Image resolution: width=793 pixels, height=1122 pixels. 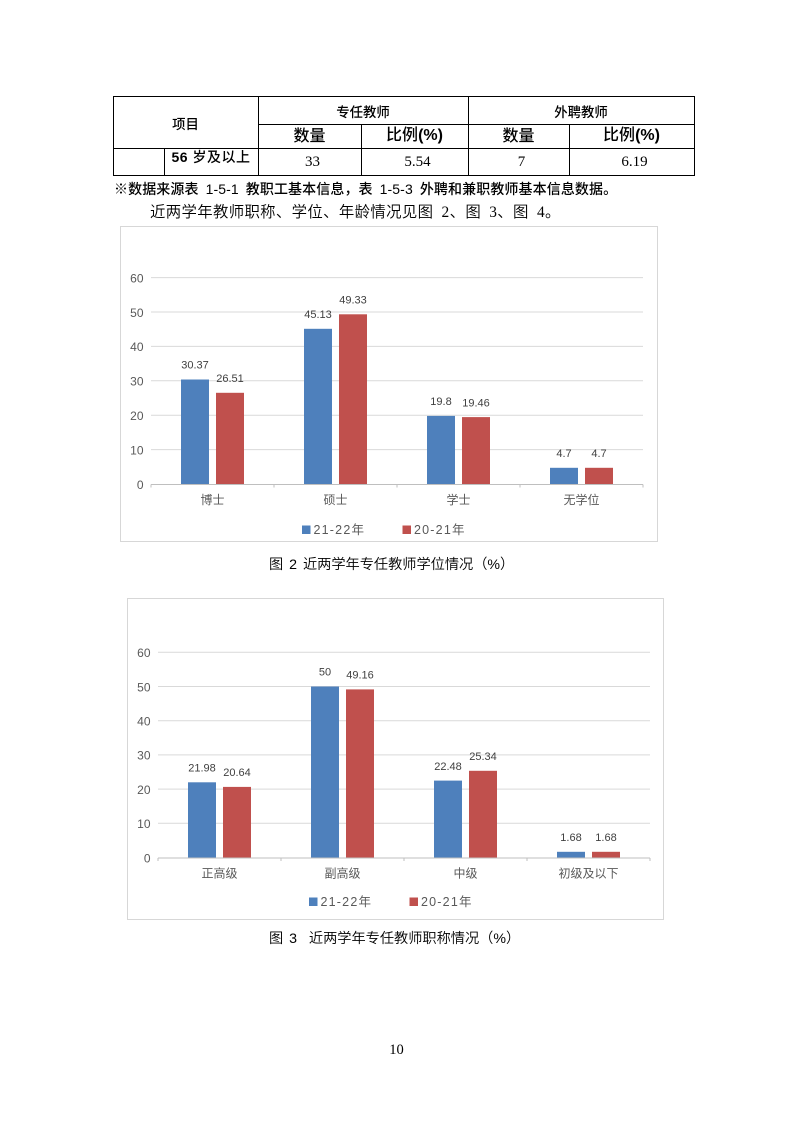 What do you see at coordinates (448, 767) in the screenshot?
I see `svg-text: 22.48` at bounding box center [448, 767].